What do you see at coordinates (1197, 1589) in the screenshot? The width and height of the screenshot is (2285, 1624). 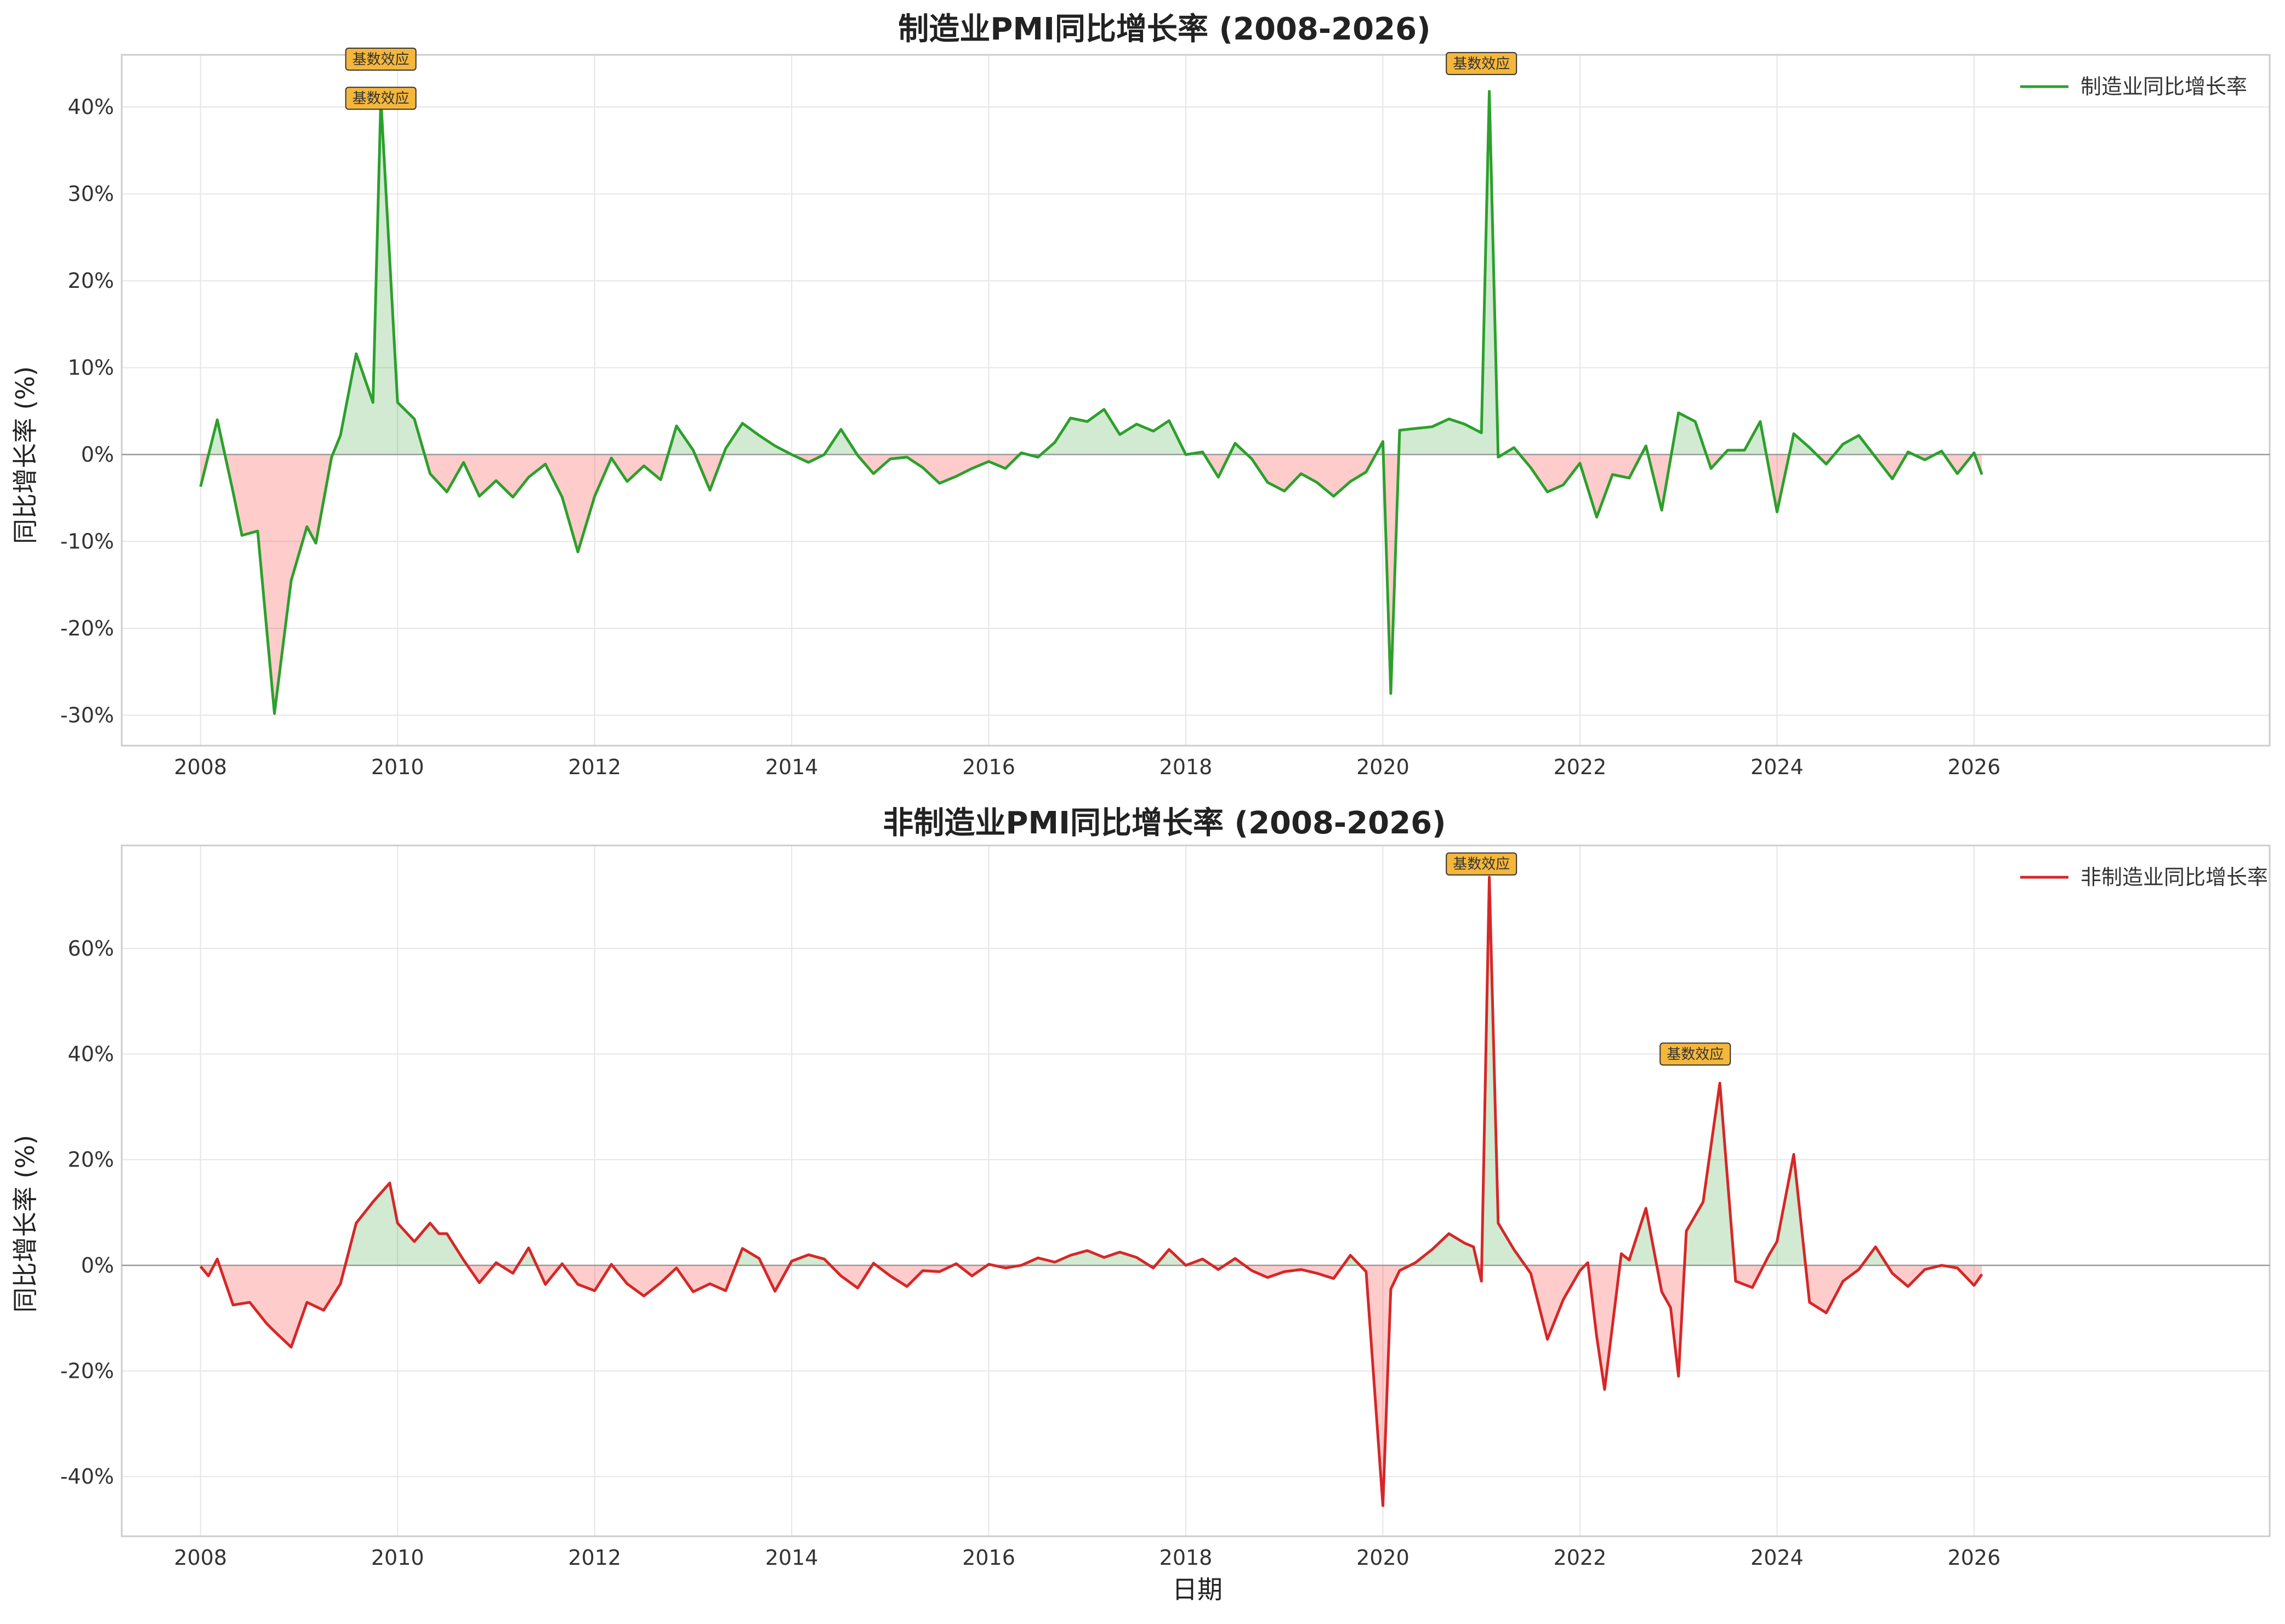 I see `x-axis-label: 日期` at bounding box center [1197, 1589].